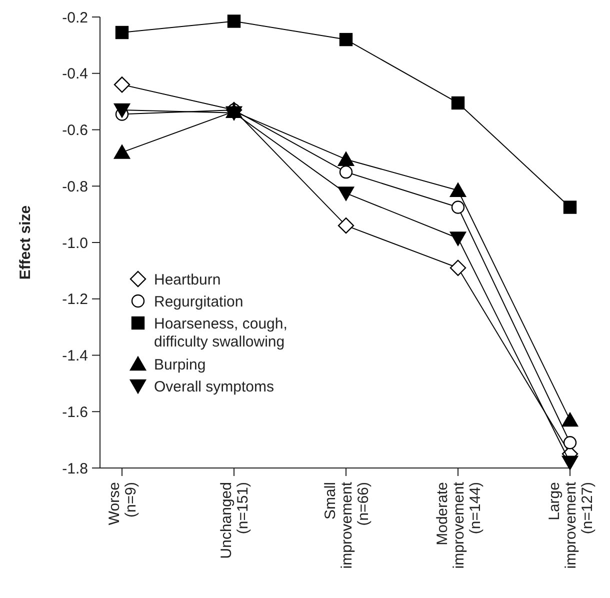 This screenshot has height=598, width=610. What do you see at coordinates (75, 469) in the screenshot?
I see `y-tick-label: -1.8` at bounding box center [75, 469].